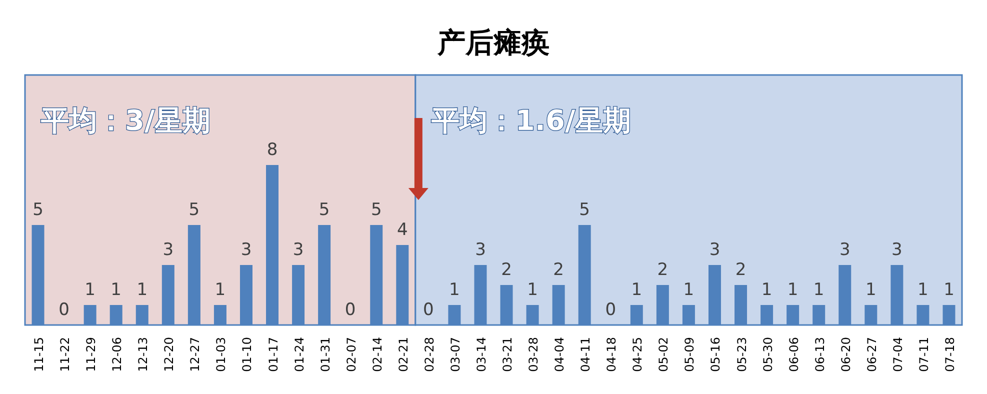  Describe the element at coordinates (247, 354) in the screenshot. I see `x-tick-label: 01-10` at that location.